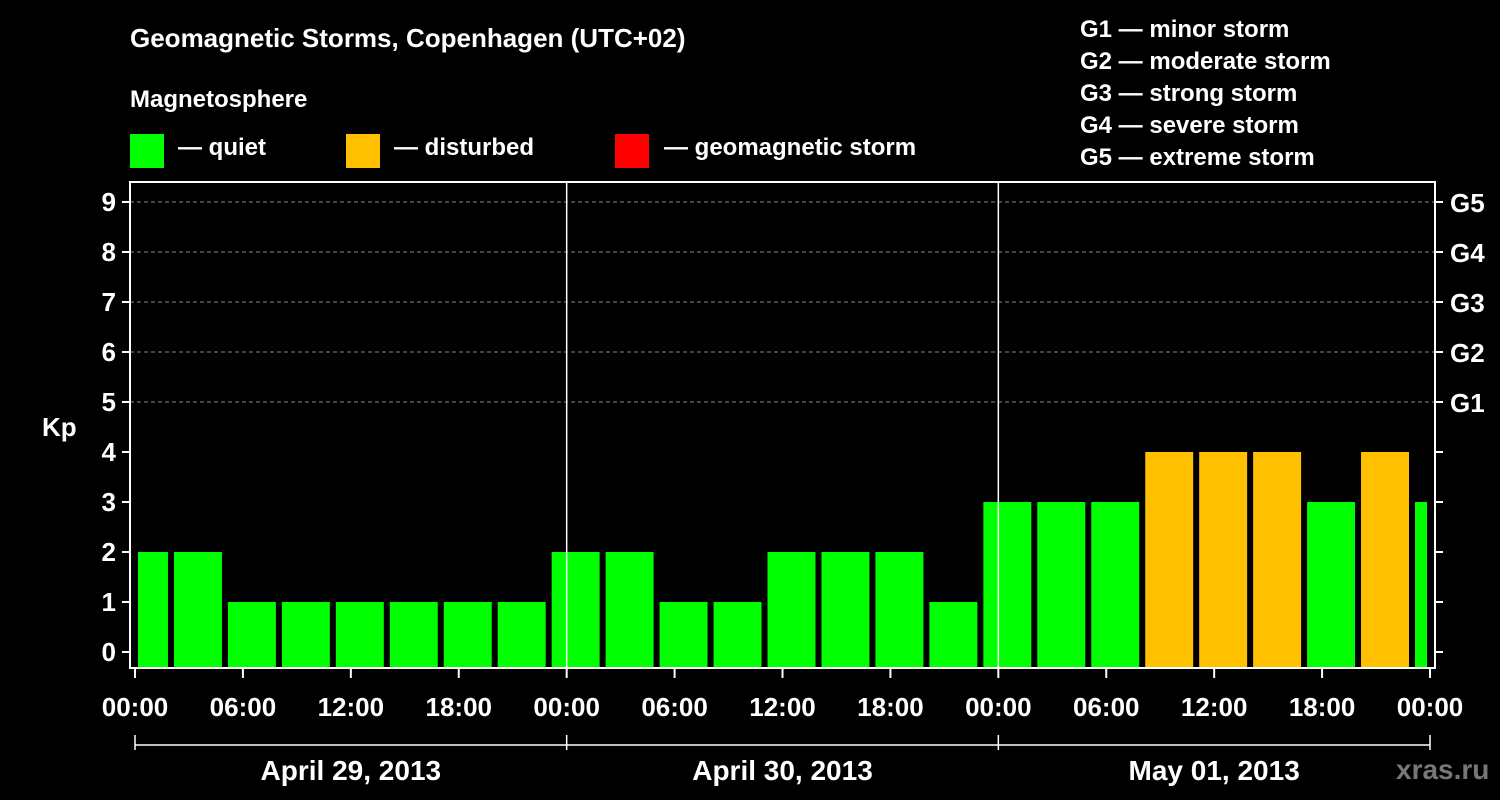 The image size is (1500, 800). Describe the element at coordinates (1214, 770) in the screenshot. I see `day-label-2: May 01, 2013` at that location.